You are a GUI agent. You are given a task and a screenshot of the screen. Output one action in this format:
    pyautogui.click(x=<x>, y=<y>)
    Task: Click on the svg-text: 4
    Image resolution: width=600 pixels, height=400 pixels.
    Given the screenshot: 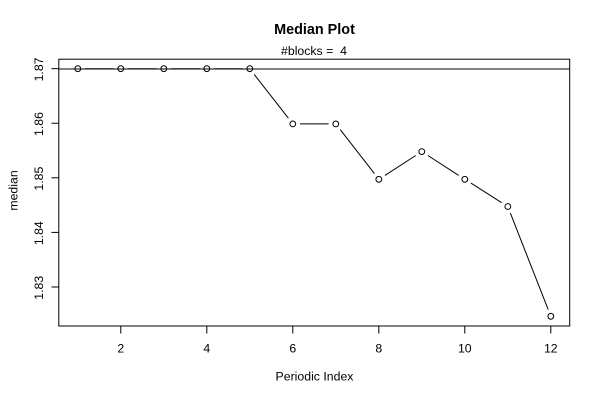 What is the action you would take?
    pyautogui.click(x=206, y=349)
    